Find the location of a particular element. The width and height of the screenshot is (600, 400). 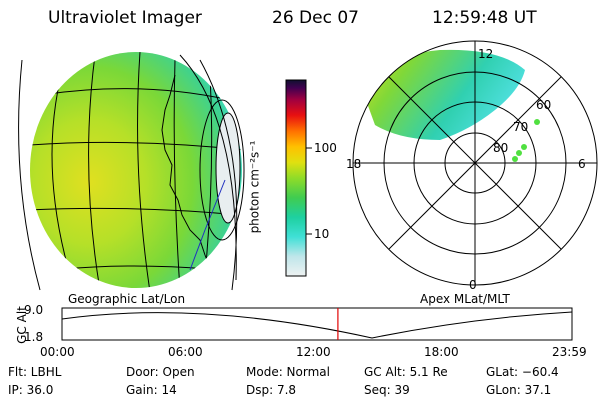

xtick-1800: 18:00 is located at coordinates (441, 352).